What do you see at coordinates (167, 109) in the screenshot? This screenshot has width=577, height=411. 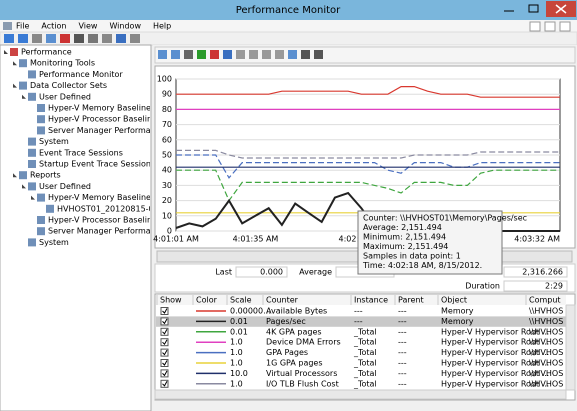 I see `y-tick-label: 80` at bounding box center [167, 109].